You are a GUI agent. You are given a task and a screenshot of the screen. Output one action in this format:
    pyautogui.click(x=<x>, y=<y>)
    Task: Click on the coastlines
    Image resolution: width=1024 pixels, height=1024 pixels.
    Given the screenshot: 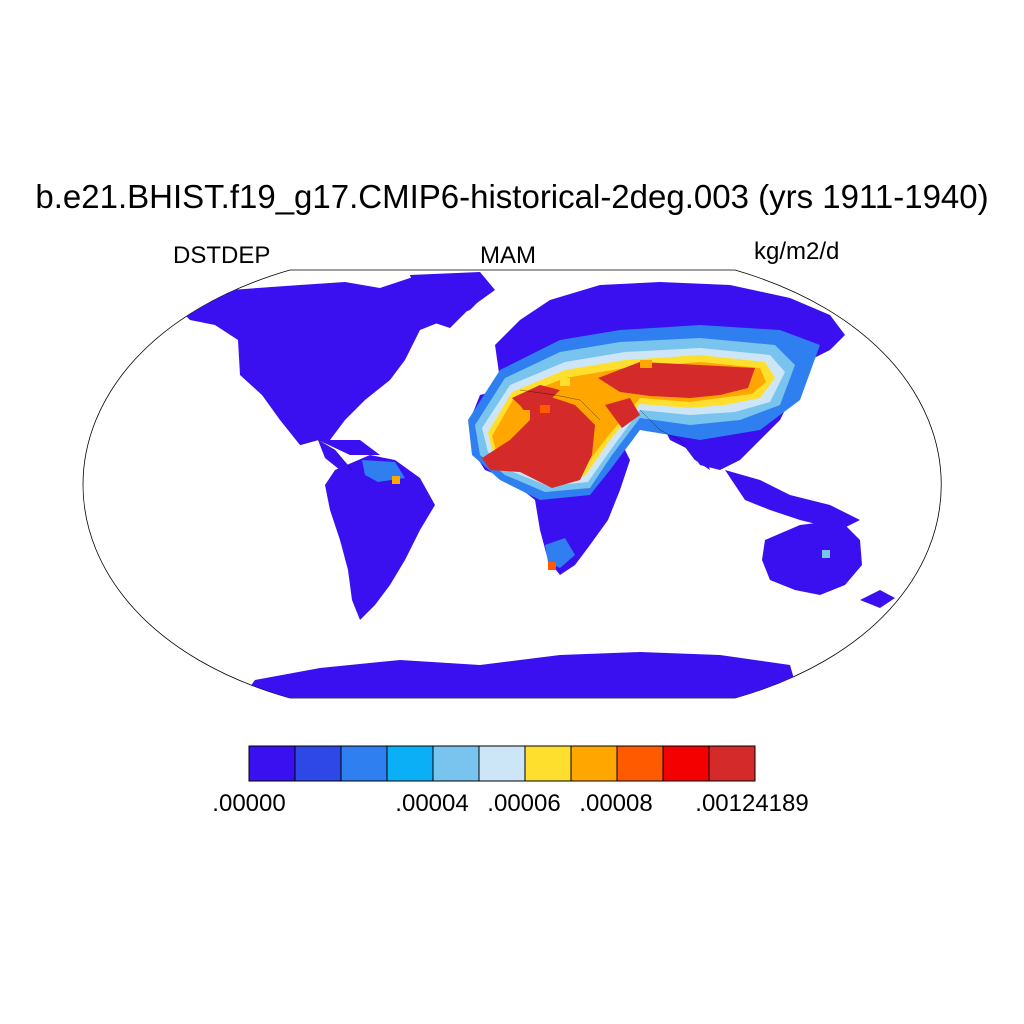 What is the action you would take?
    pyautogui.click(x=497, y=430)
    